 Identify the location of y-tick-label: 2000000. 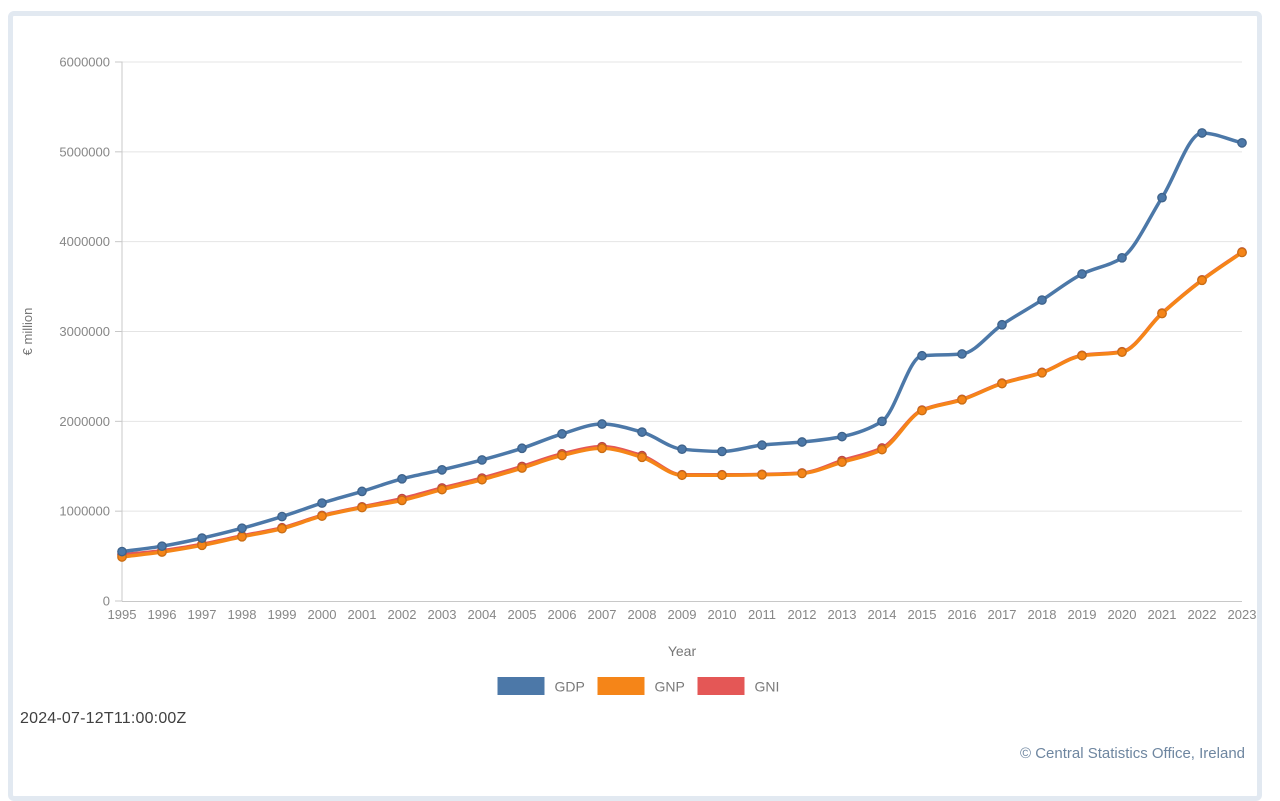
(84, 421).